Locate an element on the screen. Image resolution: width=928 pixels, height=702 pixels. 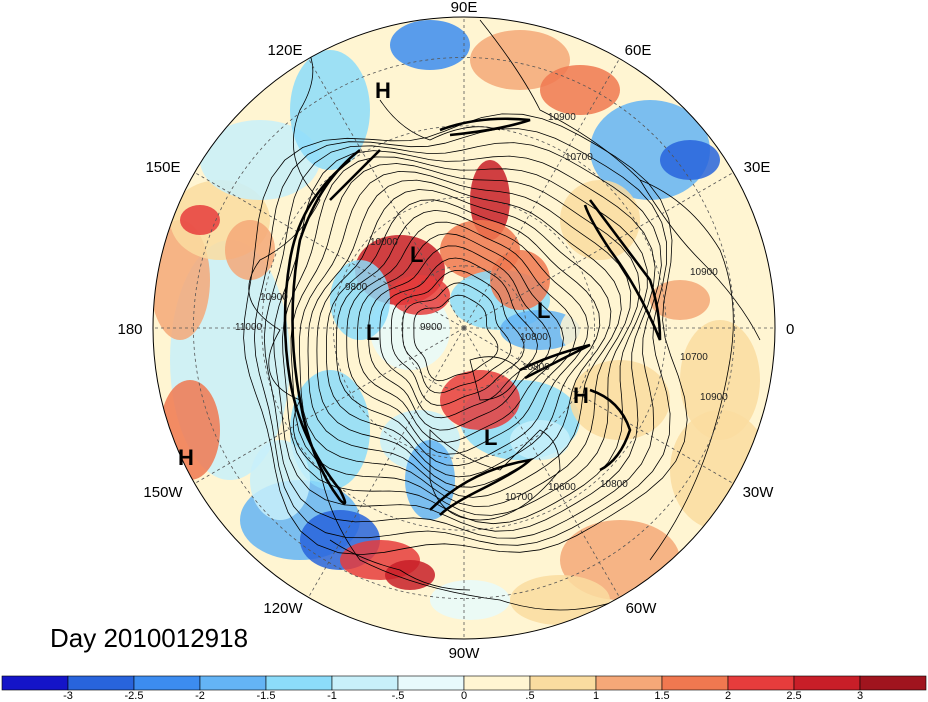
longitude-label: 60W is located at coordinates (642, 608).